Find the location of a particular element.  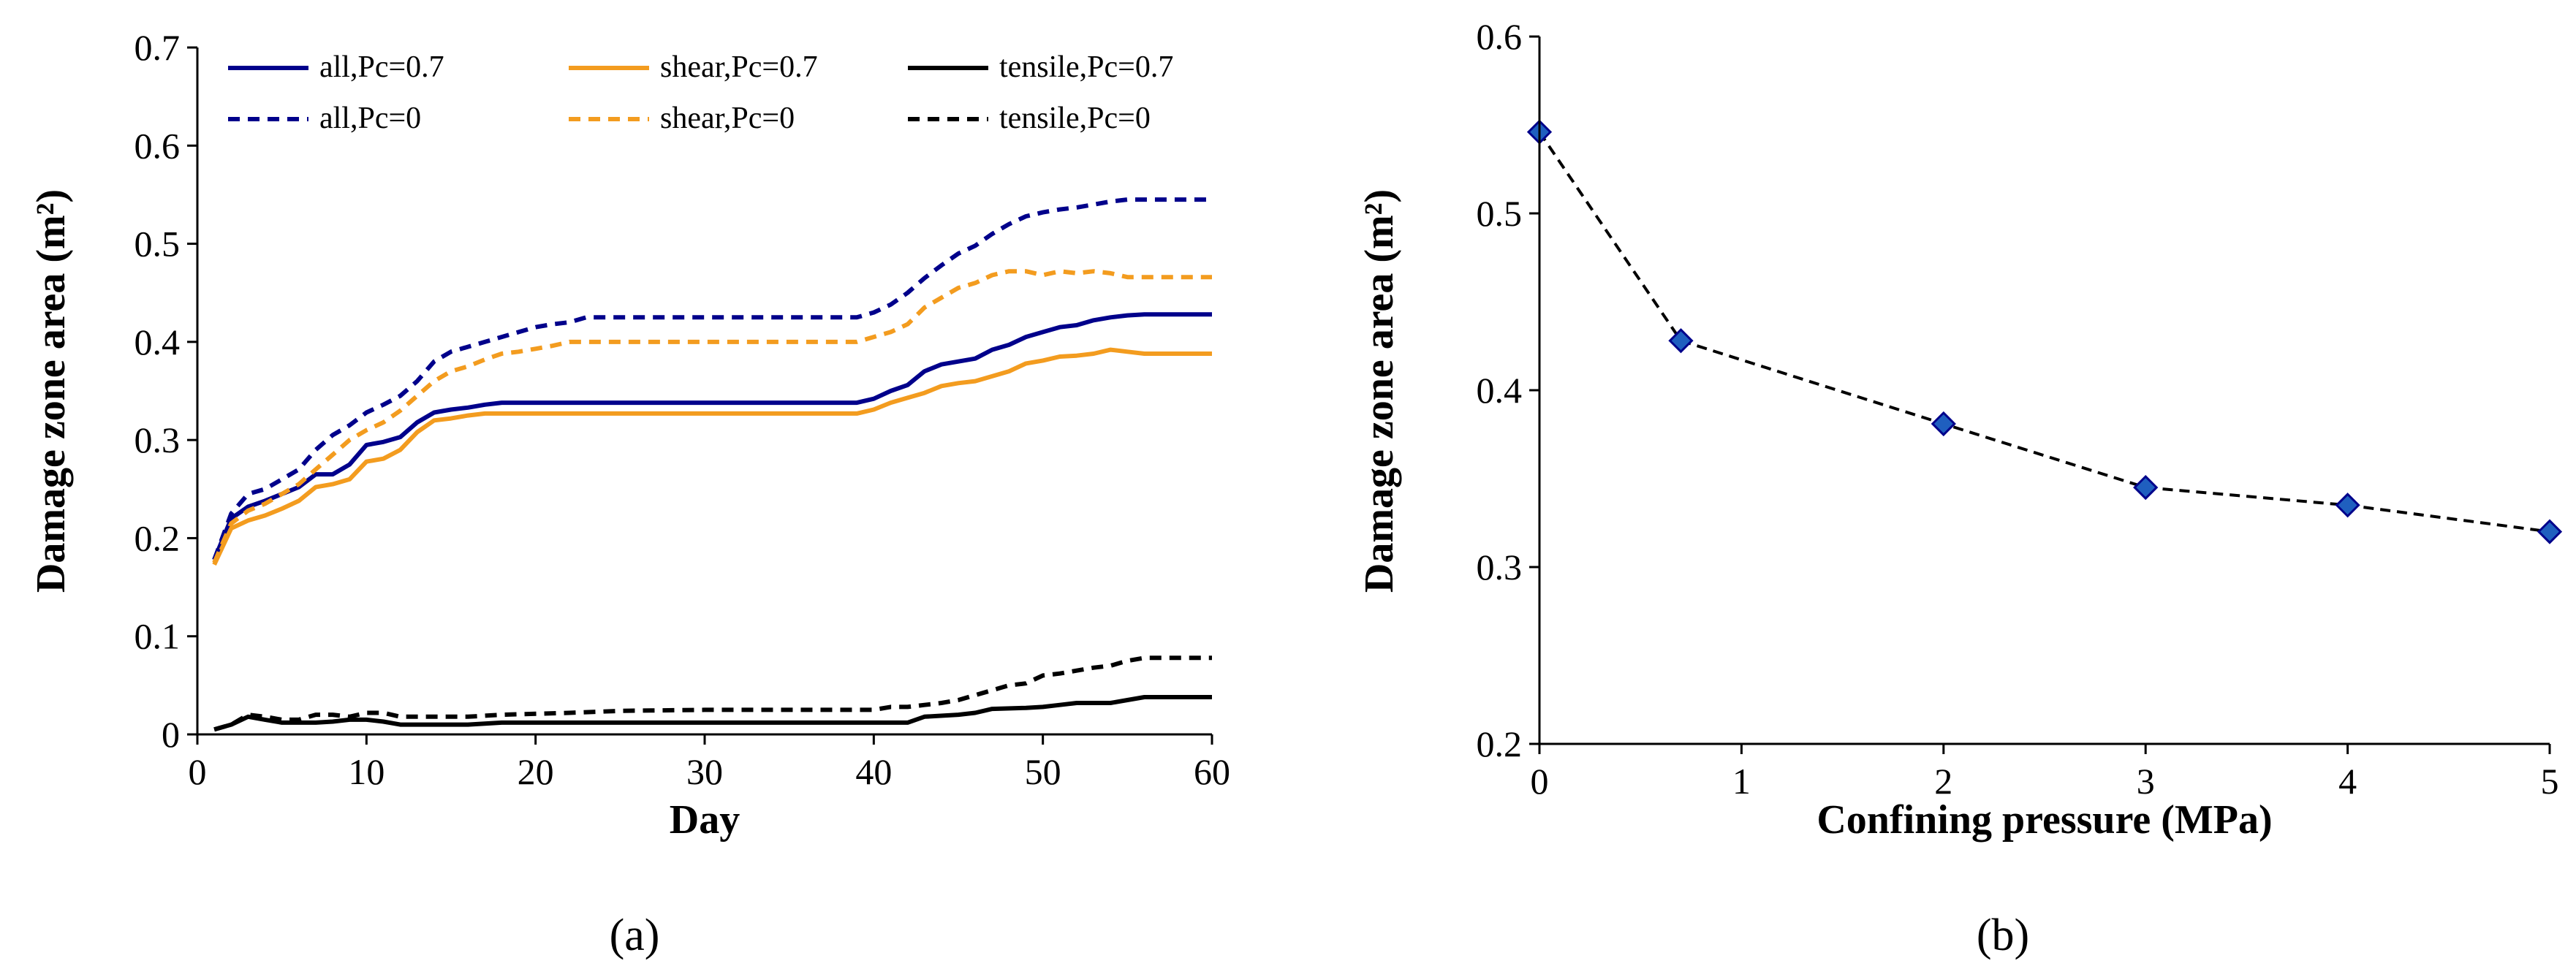

panel-a-label: (a) is located at coordinates (635, 935).